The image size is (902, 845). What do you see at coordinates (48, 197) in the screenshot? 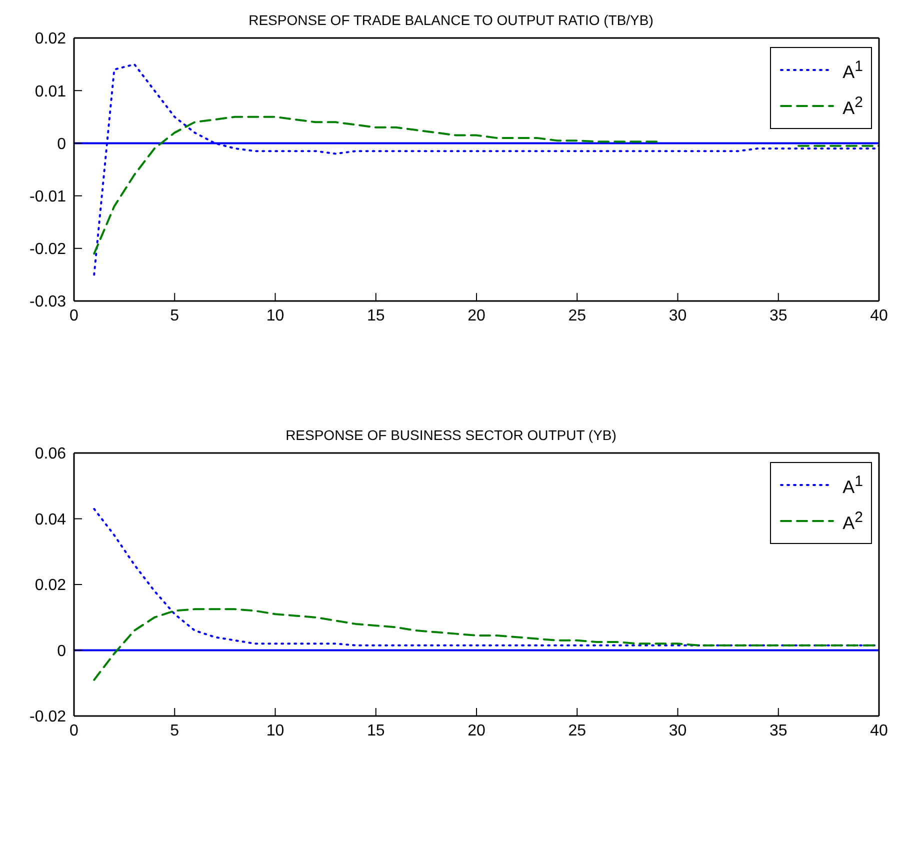
I see `y-tick-label: -0.01` at bounding box center [48, 197].